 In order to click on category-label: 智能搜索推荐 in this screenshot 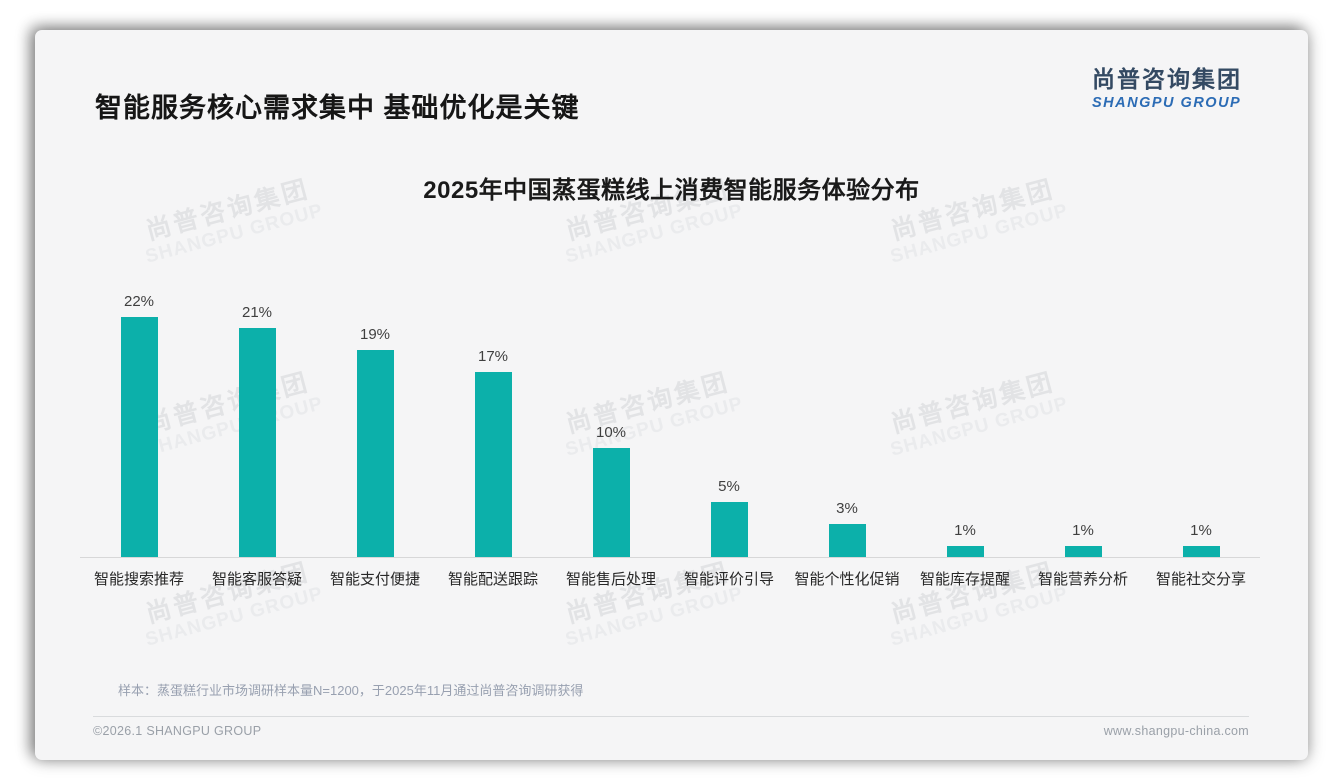, I will do `click(138, 579)`.